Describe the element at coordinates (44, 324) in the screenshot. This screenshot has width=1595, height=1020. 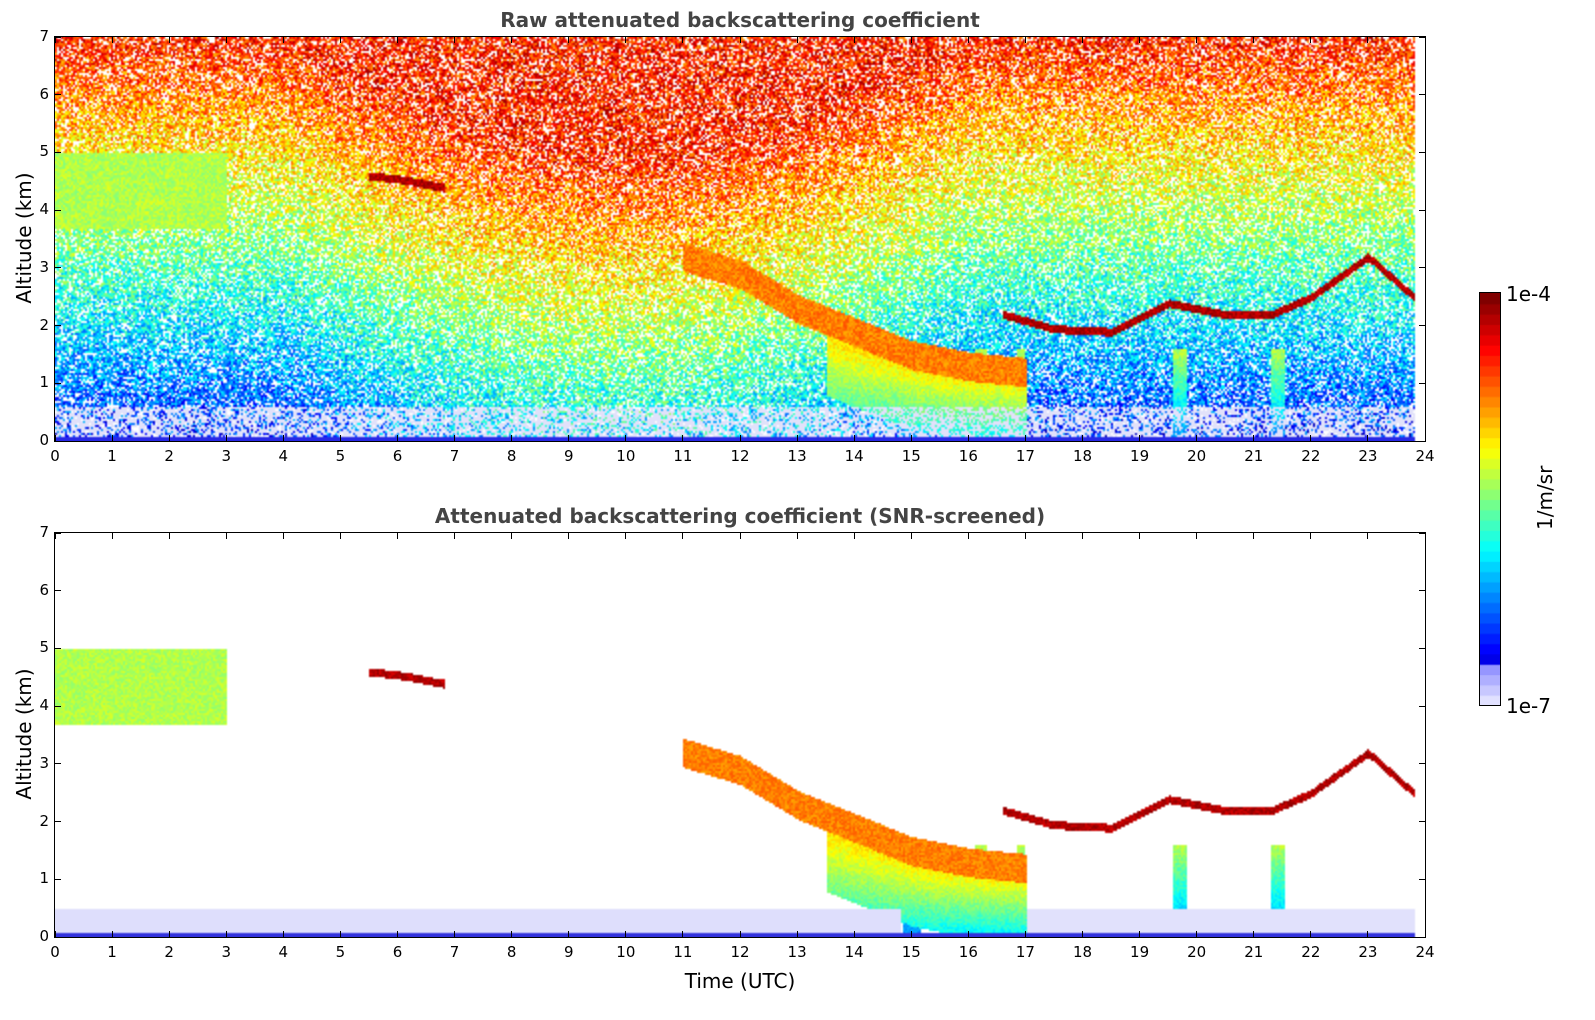
I see `y-tick-label: 2` at that location.